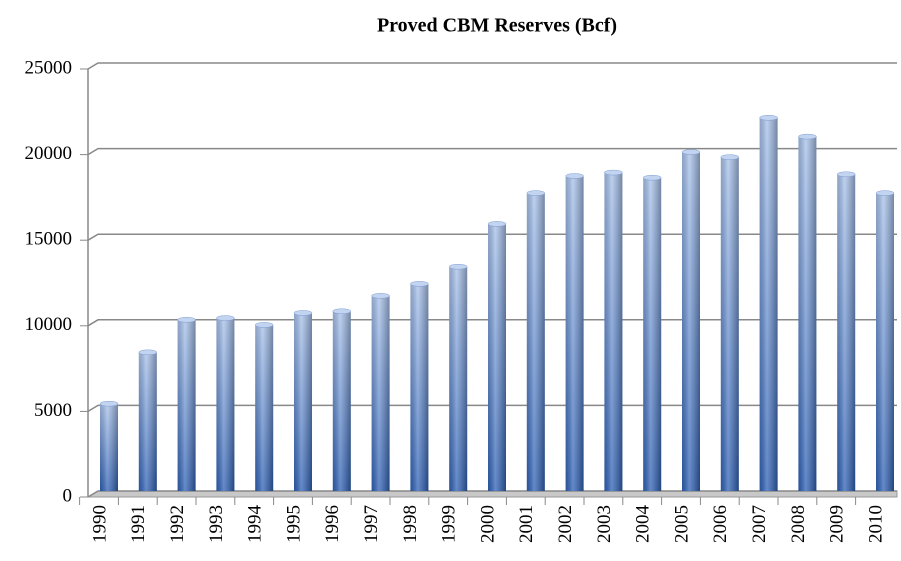 This screenshot has width=901, height=561. I want to click on x-tick-label: 1990, so click(99, 524).